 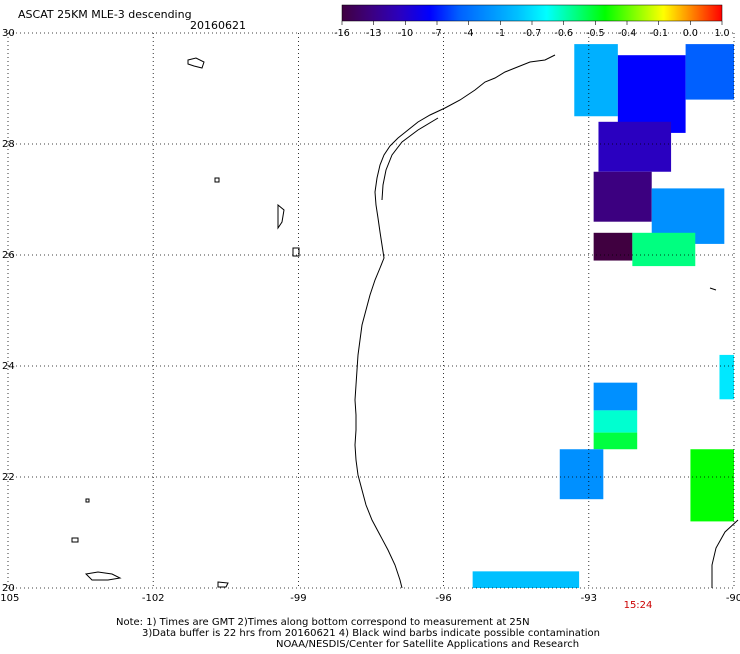 What do you see at coordinates (406, 33) in the screenshot?
I see `colorbar-tick-label: -10` at bounding box center [406, 33].